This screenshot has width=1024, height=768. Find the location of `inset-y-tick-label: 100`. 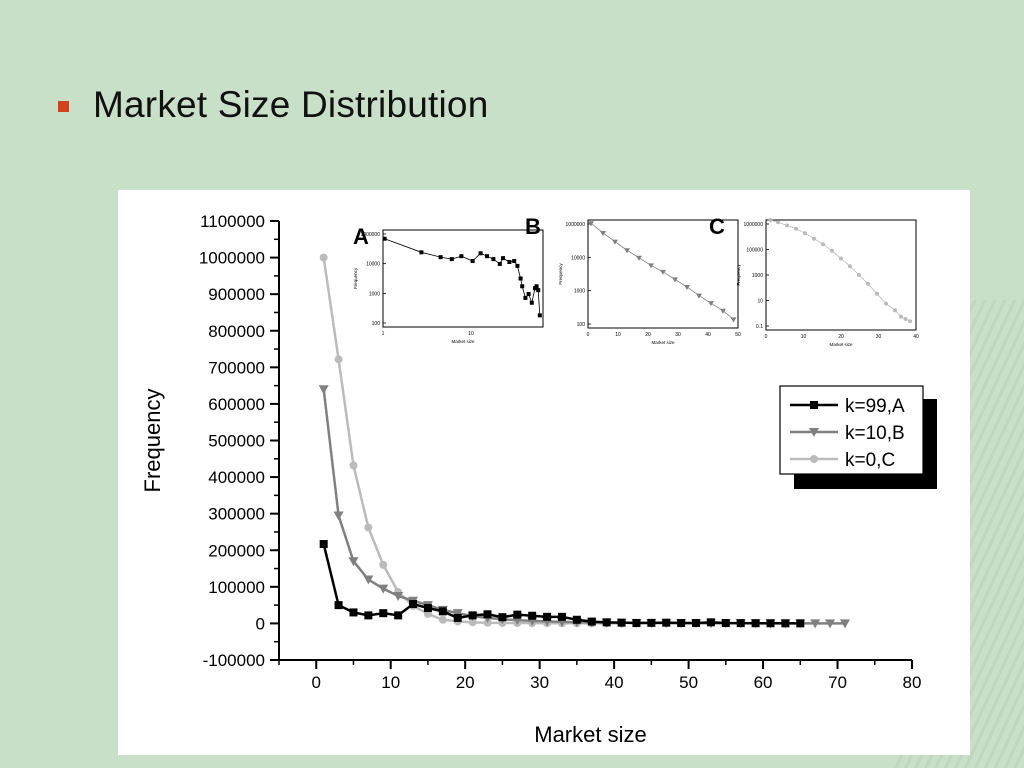

inset-y-tick-label: 100 is located at coordinates (376, 324).